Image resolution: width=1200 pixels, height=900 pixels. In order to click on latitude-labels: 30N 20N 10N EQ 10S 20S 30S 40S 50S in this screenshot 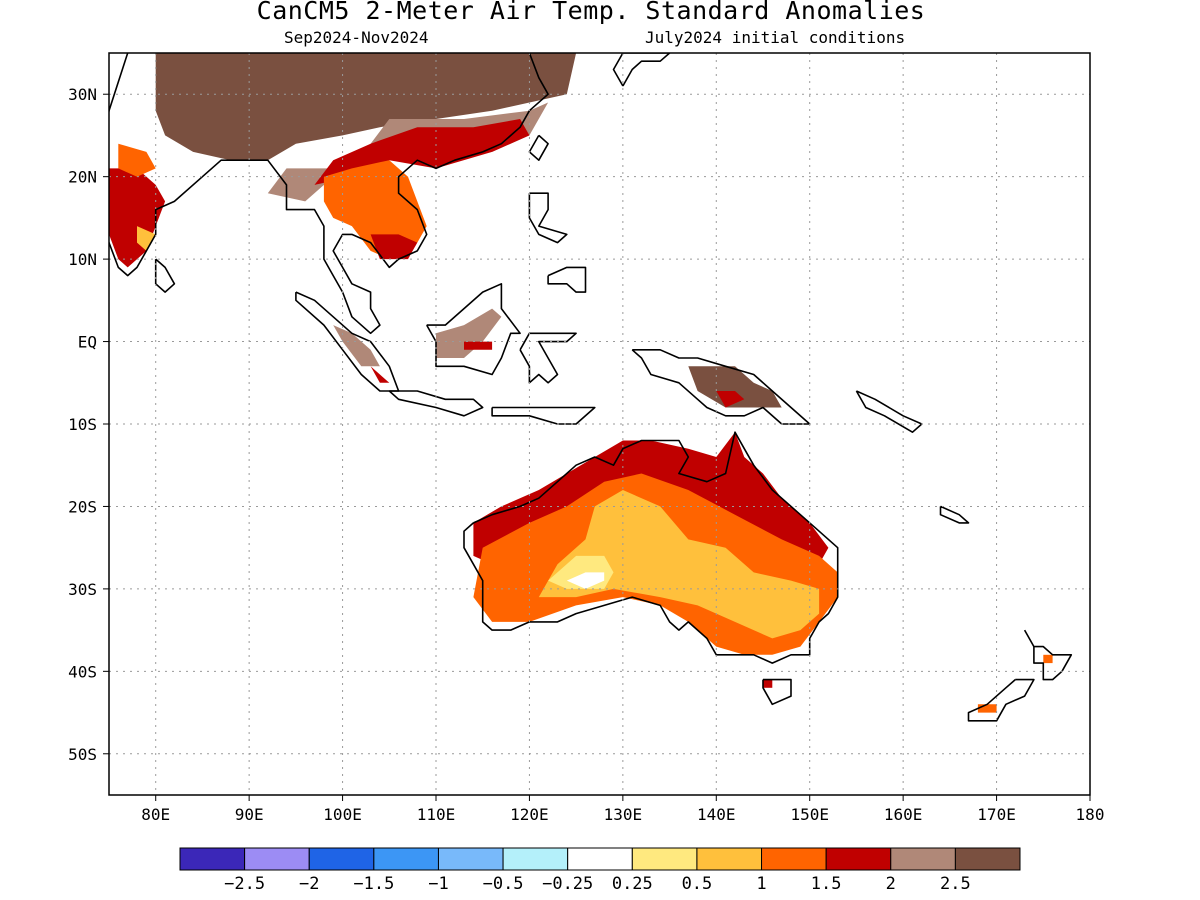, I will do `click(88, 424)`.